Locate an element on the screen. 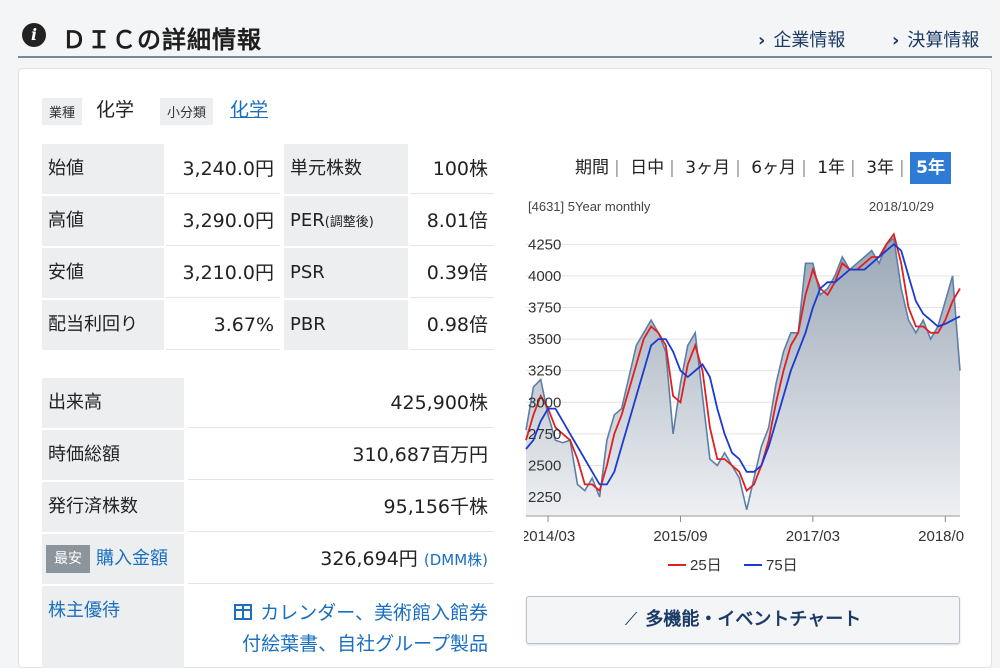  gift-icon is located at coordinates (243, 612).